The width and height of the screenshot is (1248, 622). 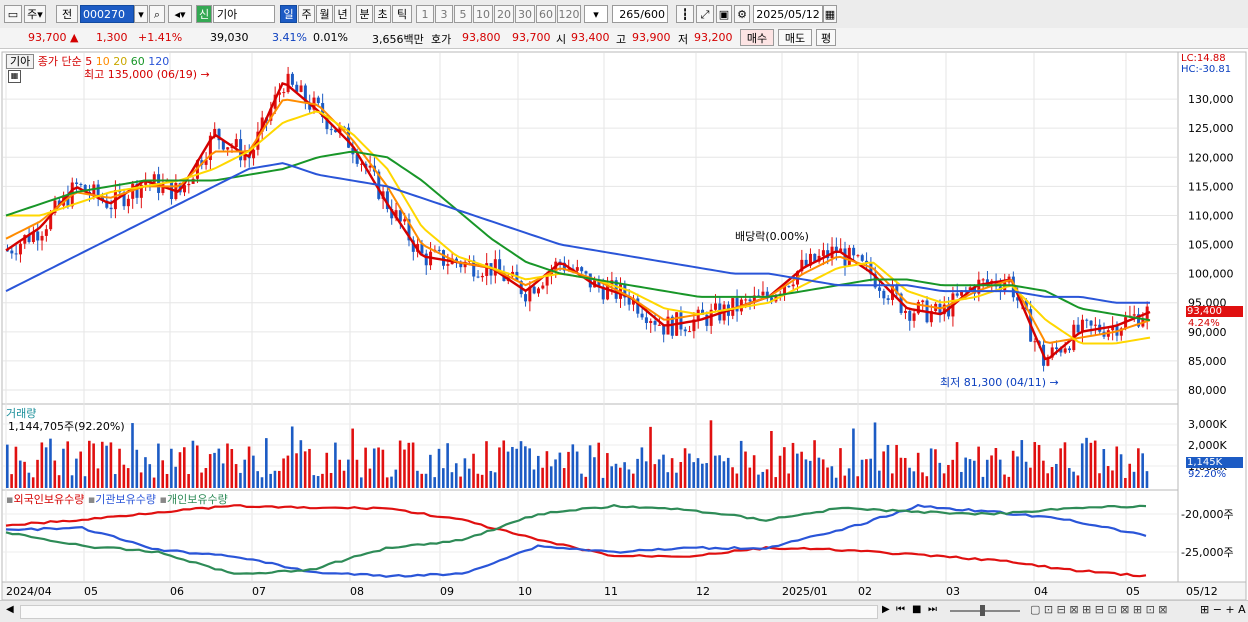 I want to click on chart-tools-icons: ▢ ⊡ ⊟ ⊠ ⊞ ⊟ ⊡ ⊠ ⊞ ⊡ ⊠, so click(x=1099, y=609).